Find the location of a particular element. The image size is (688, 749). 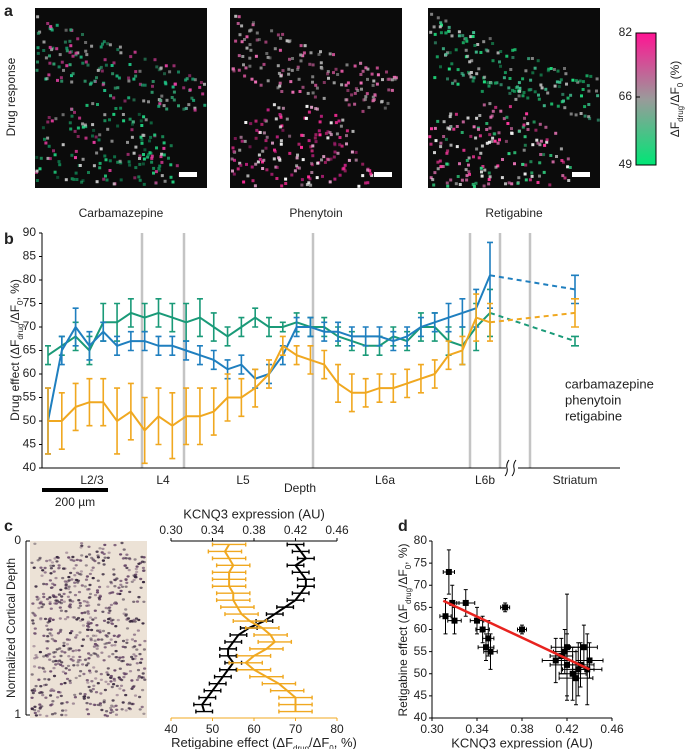

x2-tick-label: 0.30 is located at coordinates (171, 530).